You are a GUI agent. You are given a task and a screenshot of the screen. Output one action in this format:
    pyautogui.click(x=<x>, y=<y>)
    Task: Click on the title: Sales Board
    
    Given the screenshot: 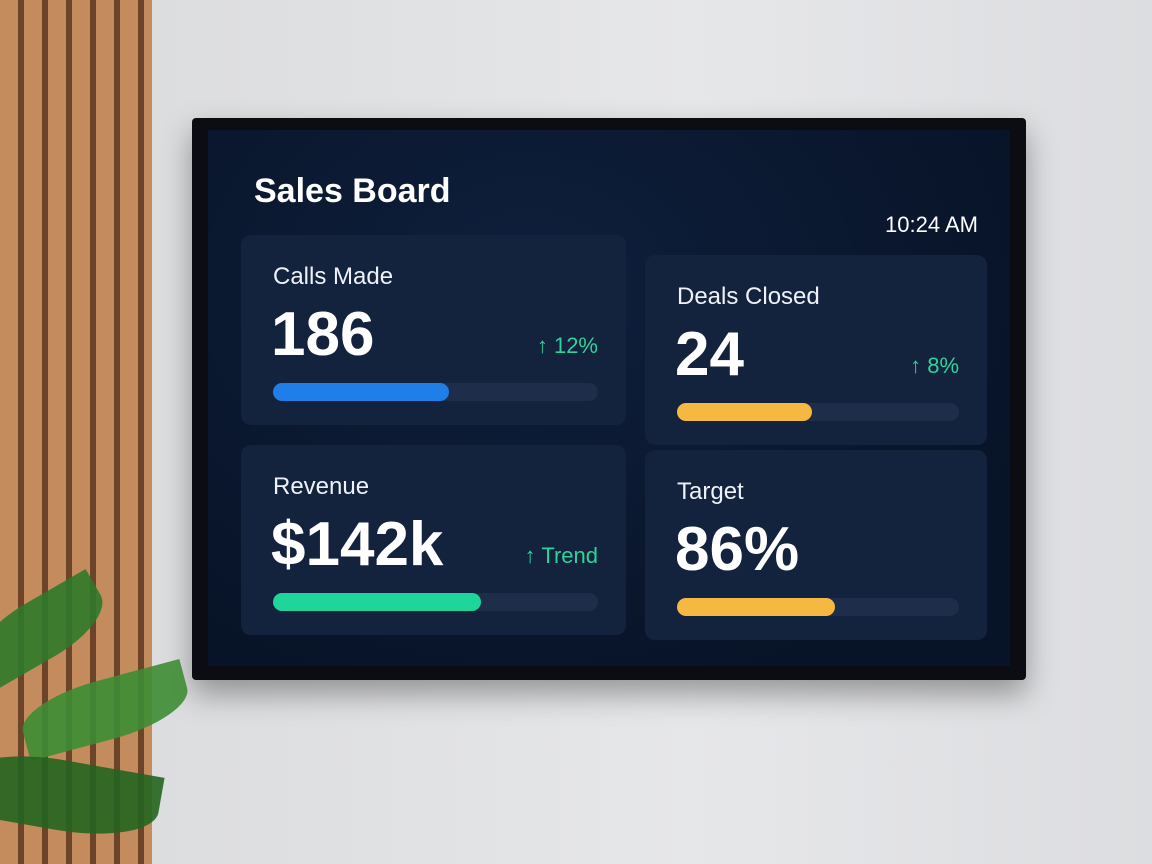 What is the action you would take?
    pyautogui.click(x=352, y=191)
    